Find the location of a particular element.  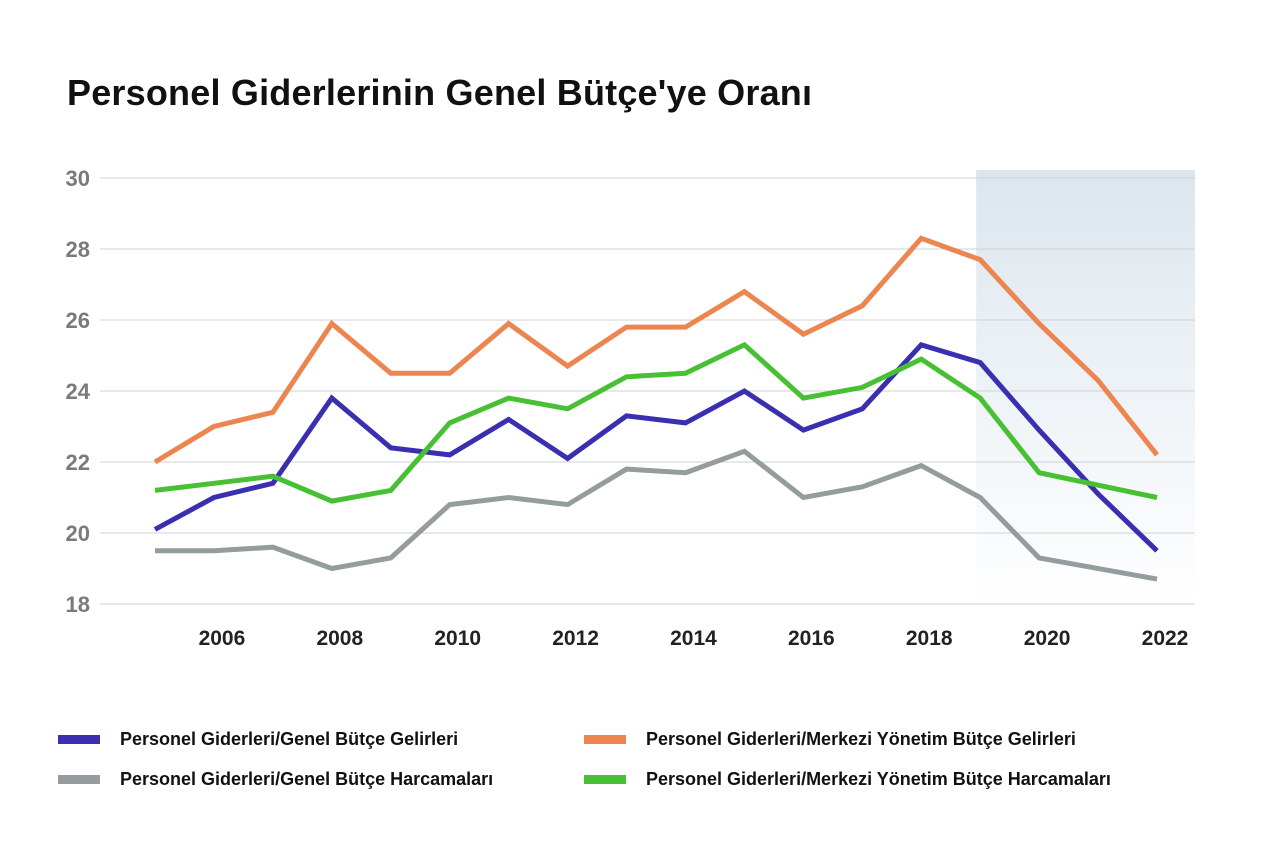

x-tick-label: 2008 is located at coordinates (339, 638).